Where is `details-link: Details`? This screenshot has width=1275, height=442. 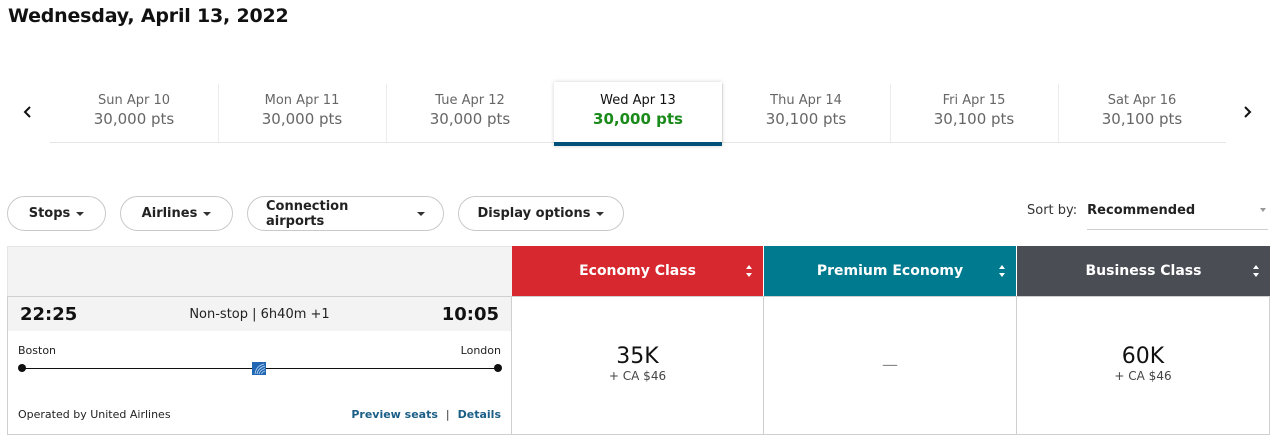 details-link: Details is located at coordinates (479, 414).